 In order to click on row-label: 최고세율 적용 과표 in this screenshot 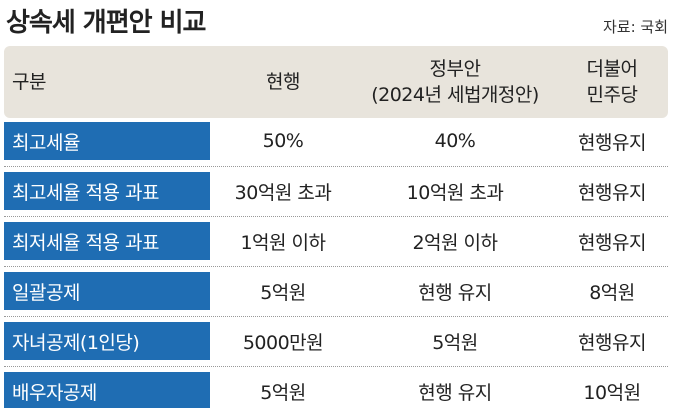, I will do `click(107, 191)`.